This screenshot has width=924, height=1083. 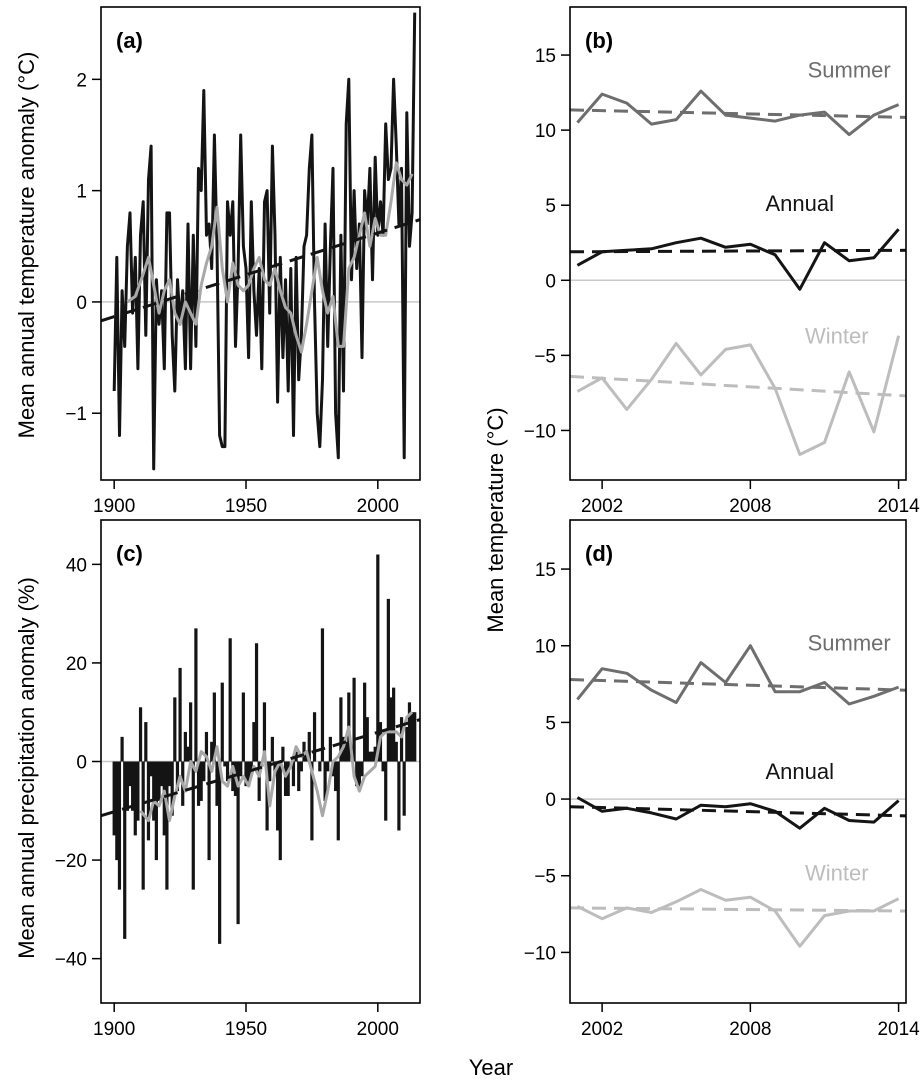 I want to click on panel-d-annual-annual-line, so click(x=738, y=813).